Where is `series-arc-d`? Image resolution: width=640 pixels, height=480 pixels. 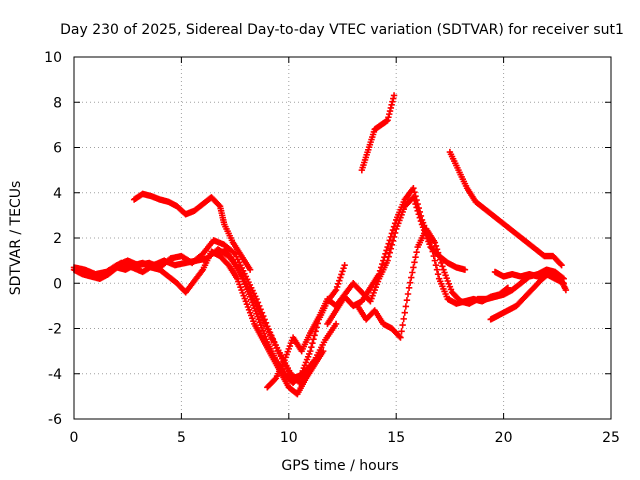
series-arc-d is located at coordinates (284, 316).